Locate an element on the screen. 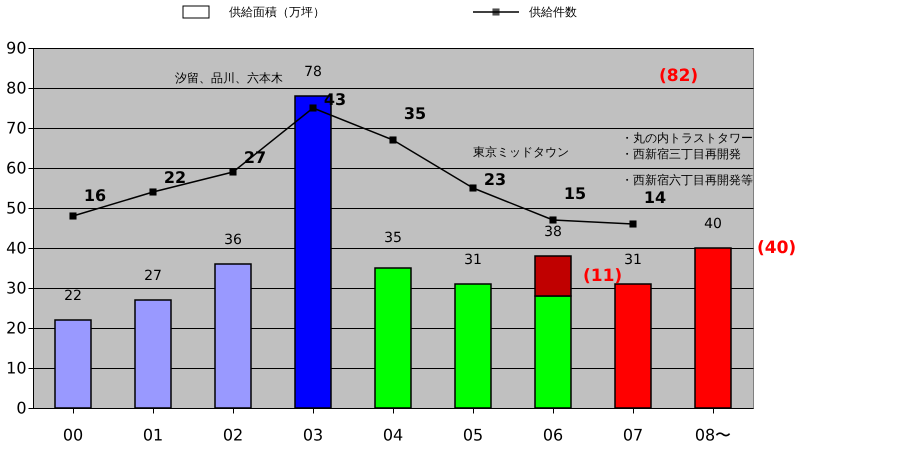 Image resolution: width=904 pixels, height=456 pixels. y-tick-label: 0 is located at coordinates (21, 408).